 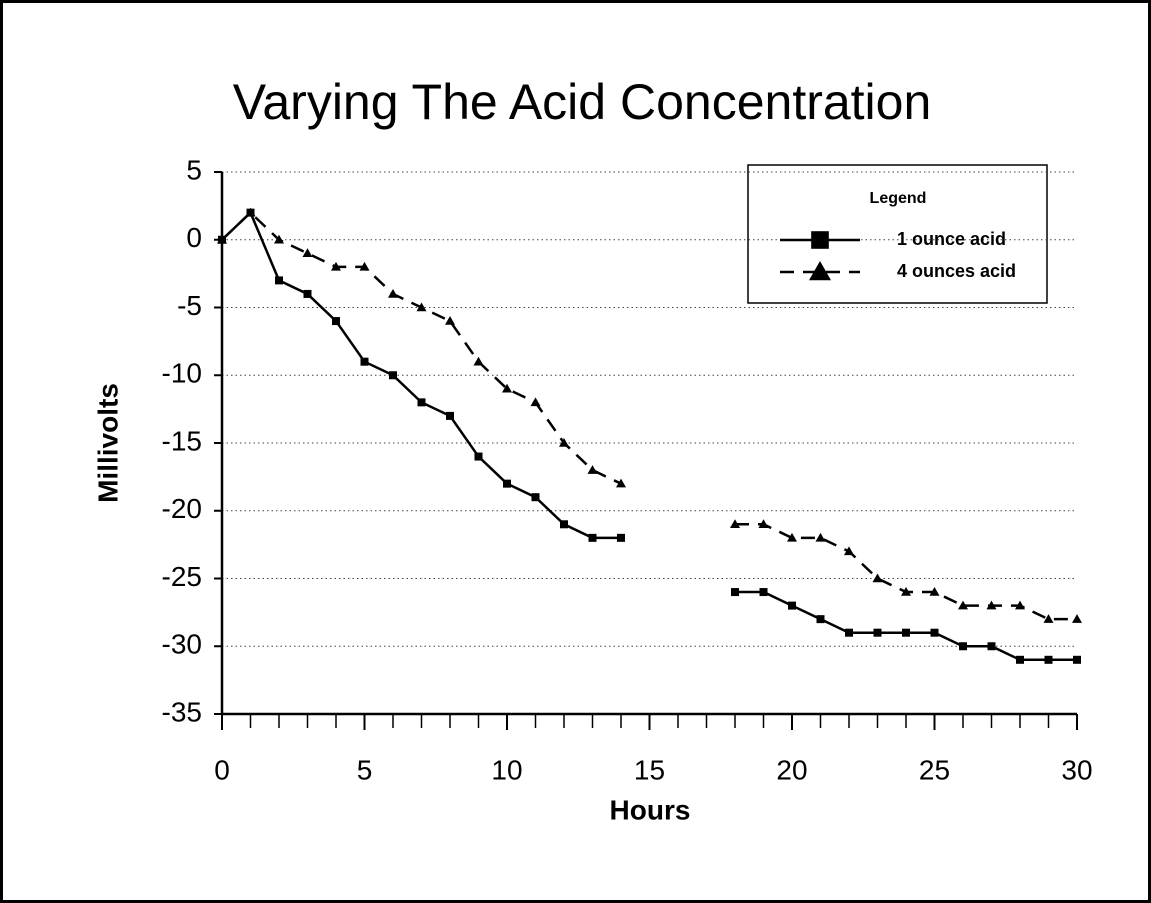 I want to click on y-tick-label: -30, so click(x=182, y=644).